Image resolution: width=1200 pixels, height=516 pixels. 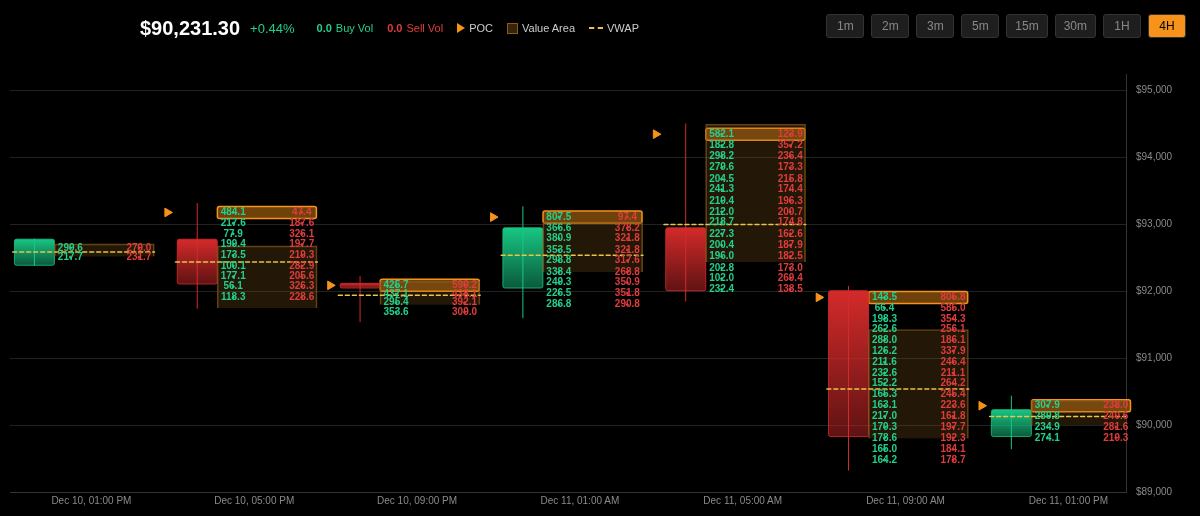 What do you see at coordinates (885, 361) in the screenshot?
I see `annotation: 211.6` at bounding box center [885, 361].